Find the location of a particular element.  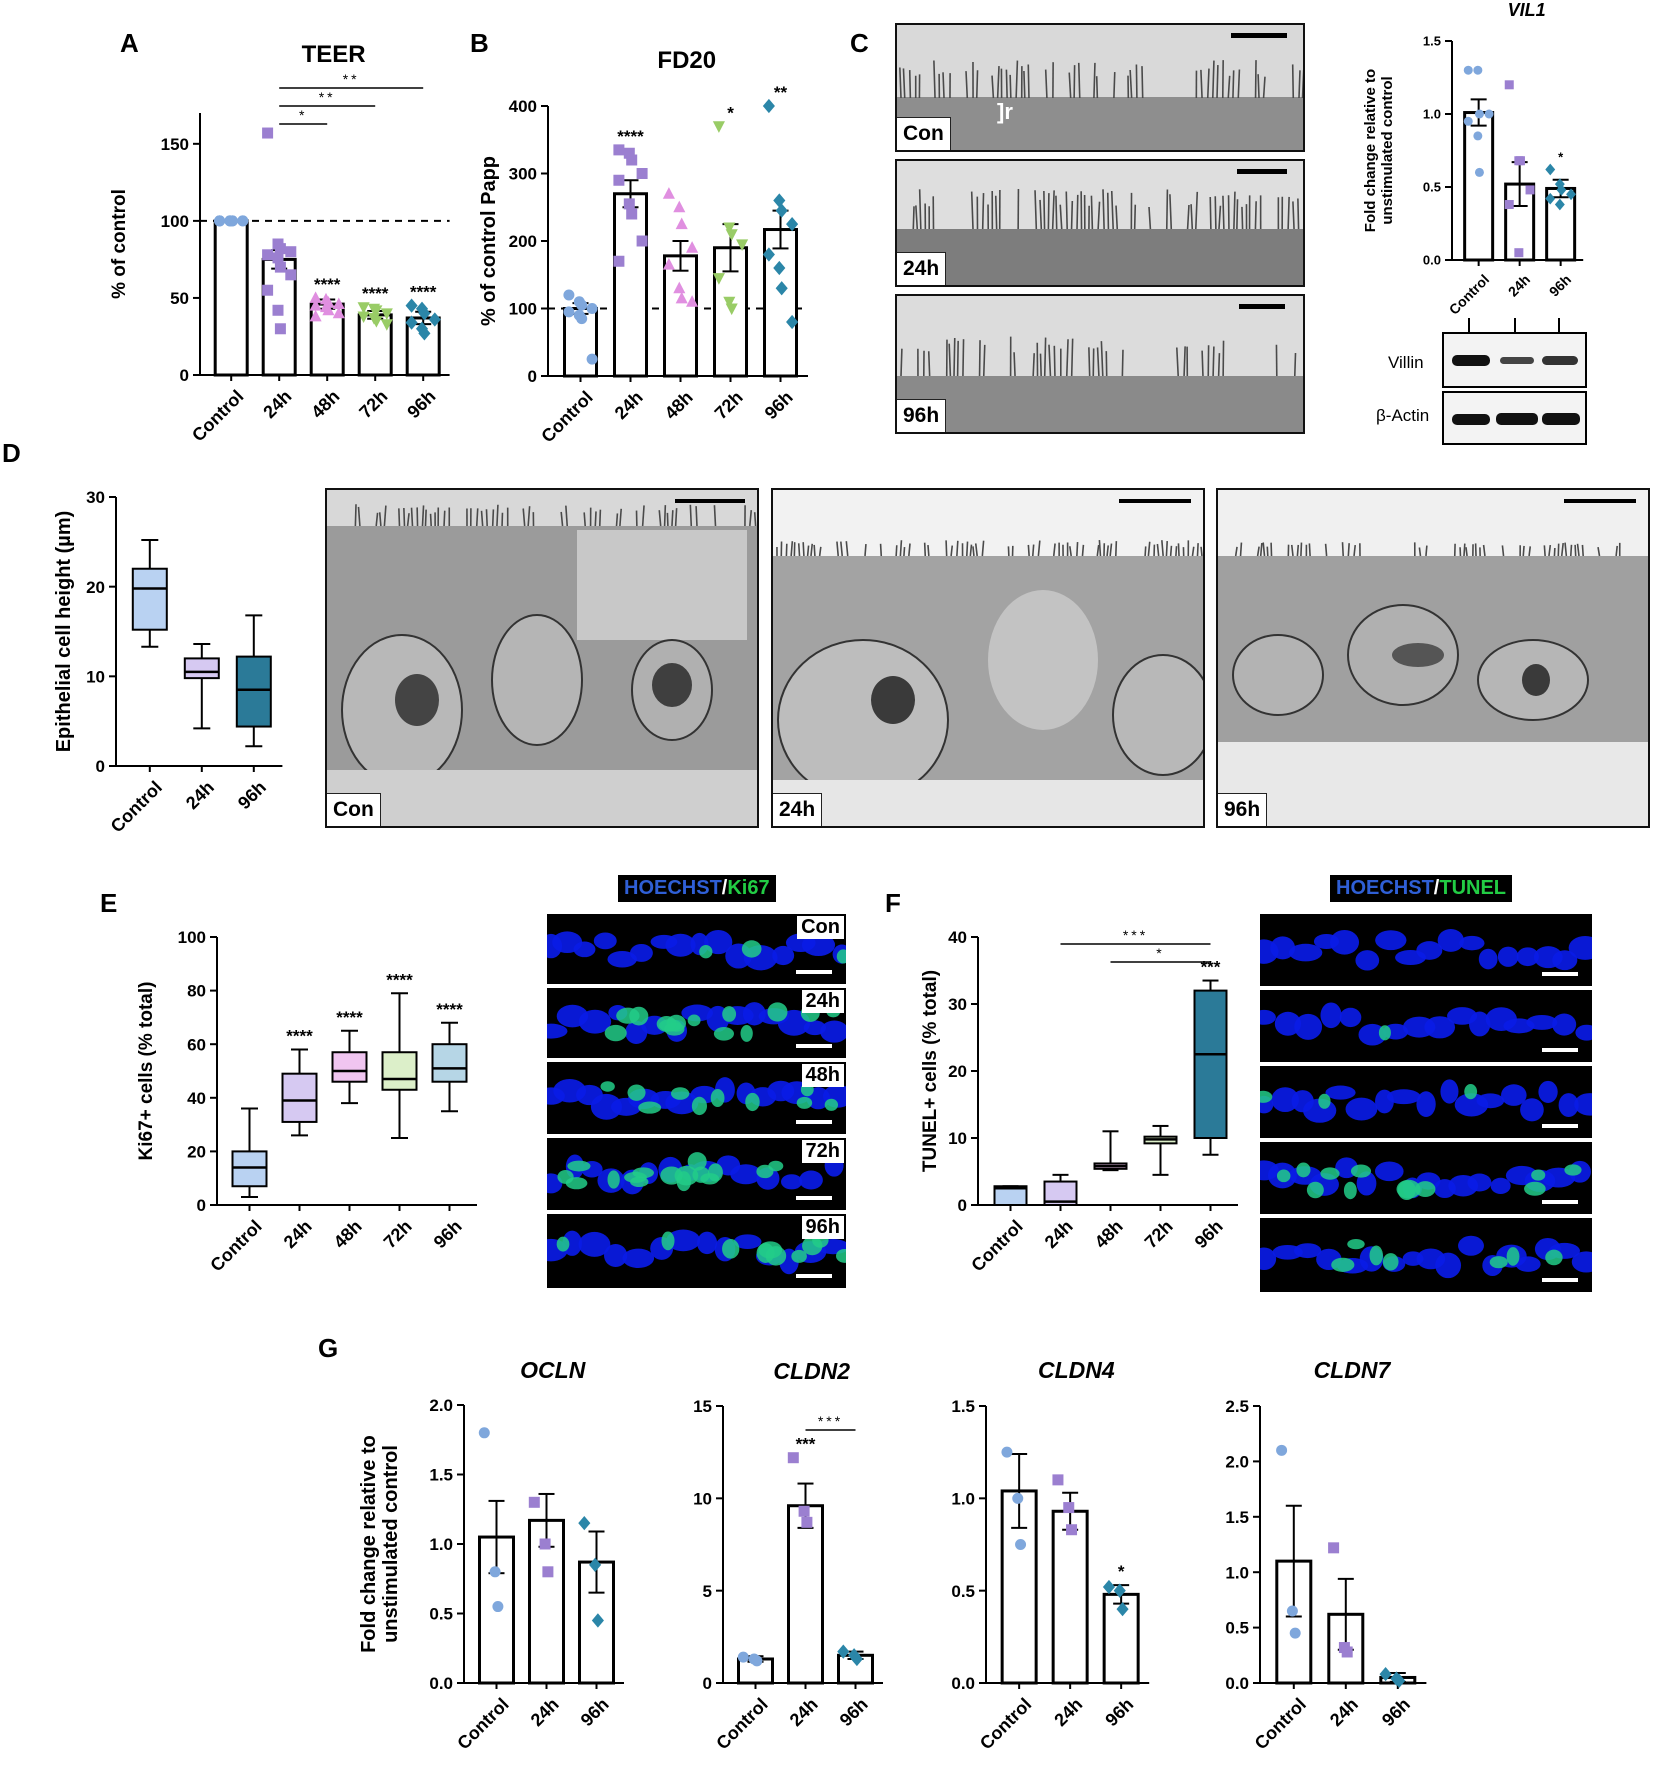

x-tick-label: 96h is located at coordinates (1560, 285).